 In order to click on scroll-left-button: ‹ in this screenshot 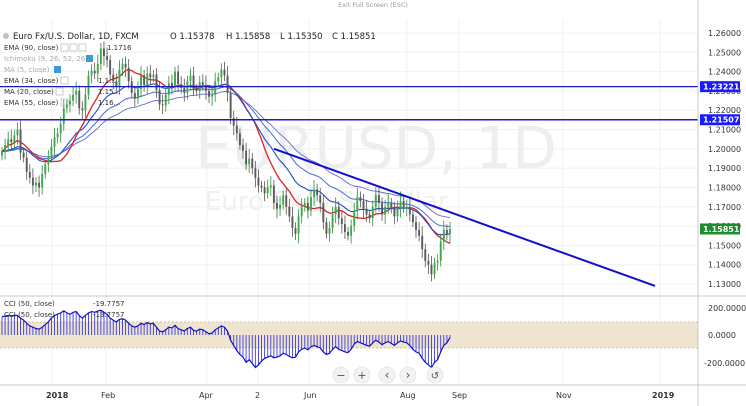, I will do `click(387, 375)`.